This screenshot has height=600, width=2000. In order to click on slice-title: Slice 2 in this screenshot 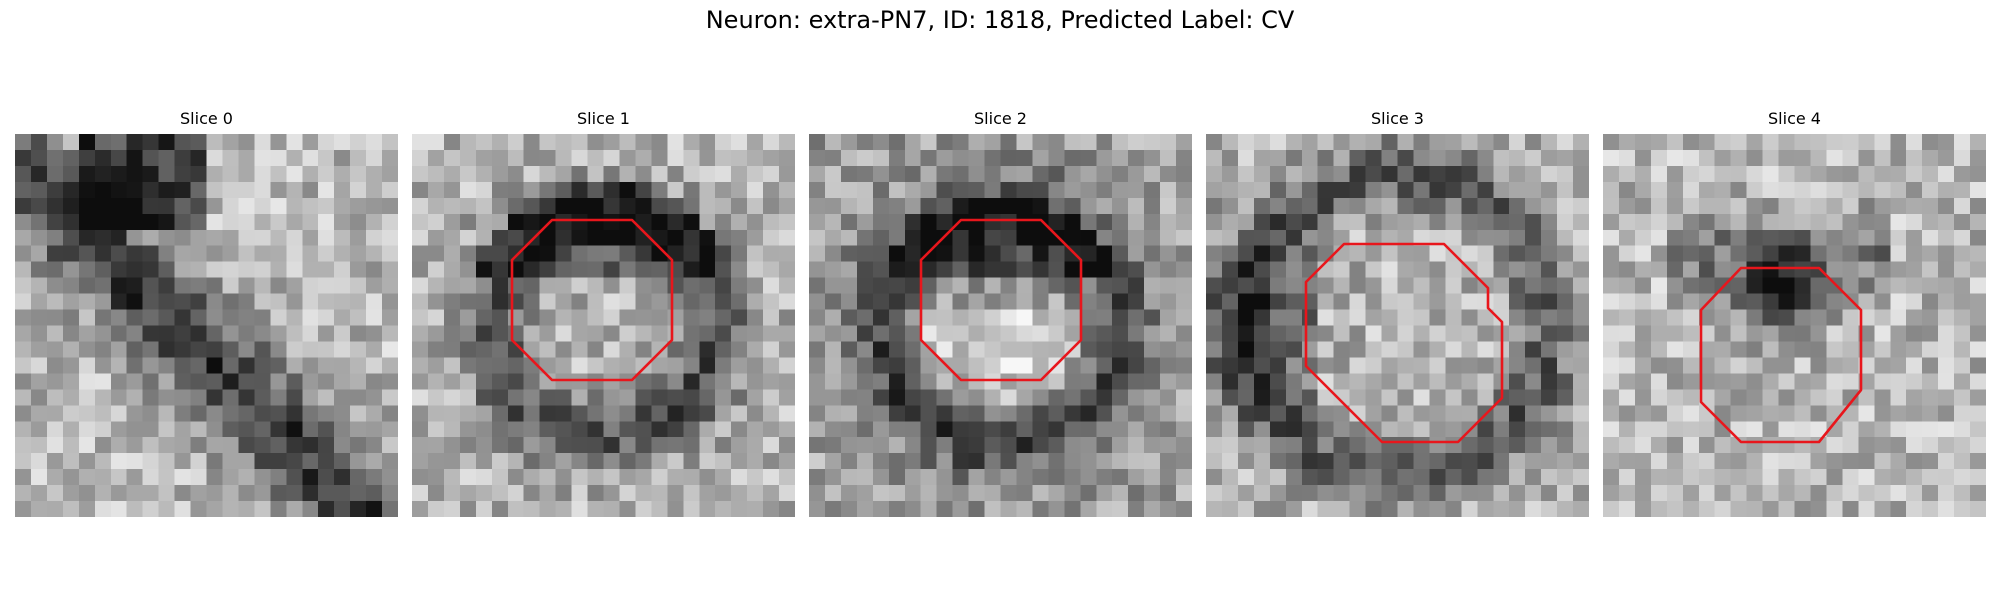, I will do `click(1000, 118)`.